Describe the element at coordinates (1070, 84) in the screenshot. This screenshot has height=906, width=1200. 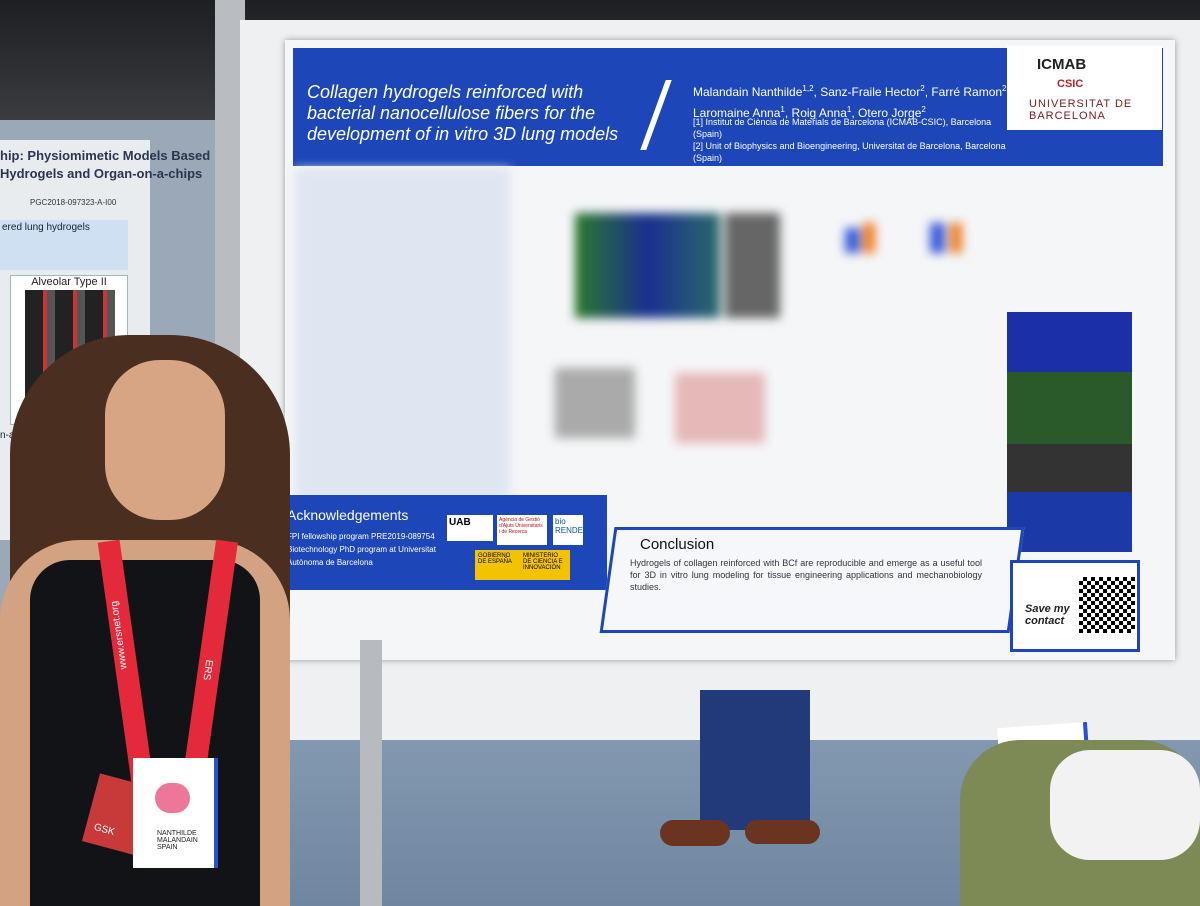
I see `logo: CSIC` at that location.